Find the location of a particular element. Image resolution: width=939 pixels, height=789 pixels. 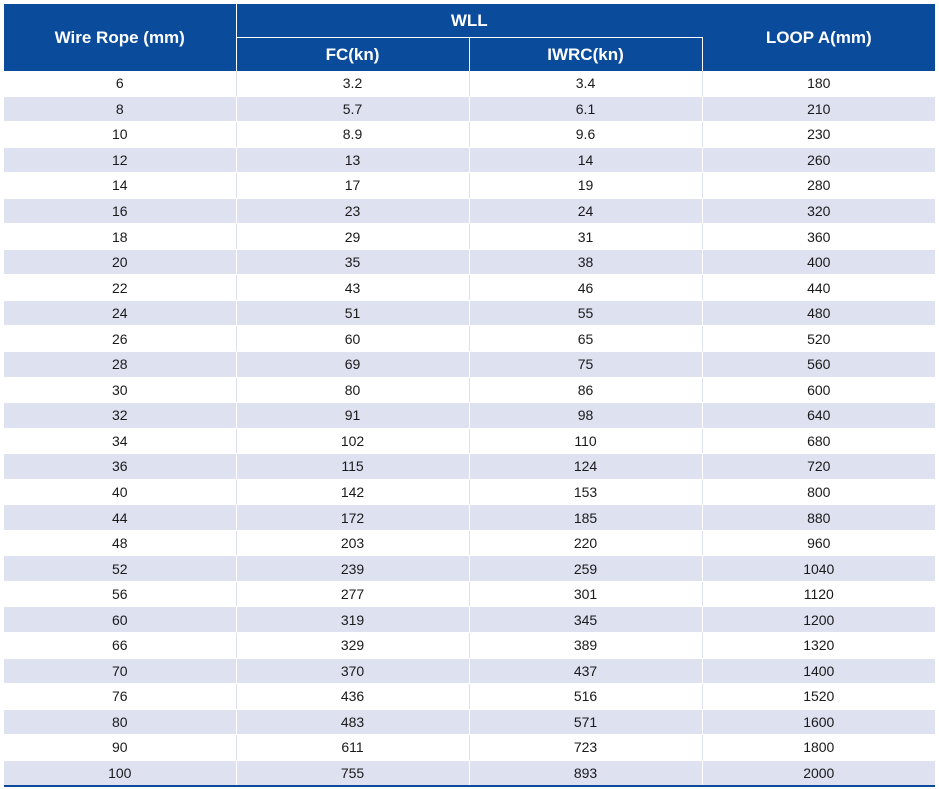

cell-wire-rope: 20 is located at coordinates (120, 262).